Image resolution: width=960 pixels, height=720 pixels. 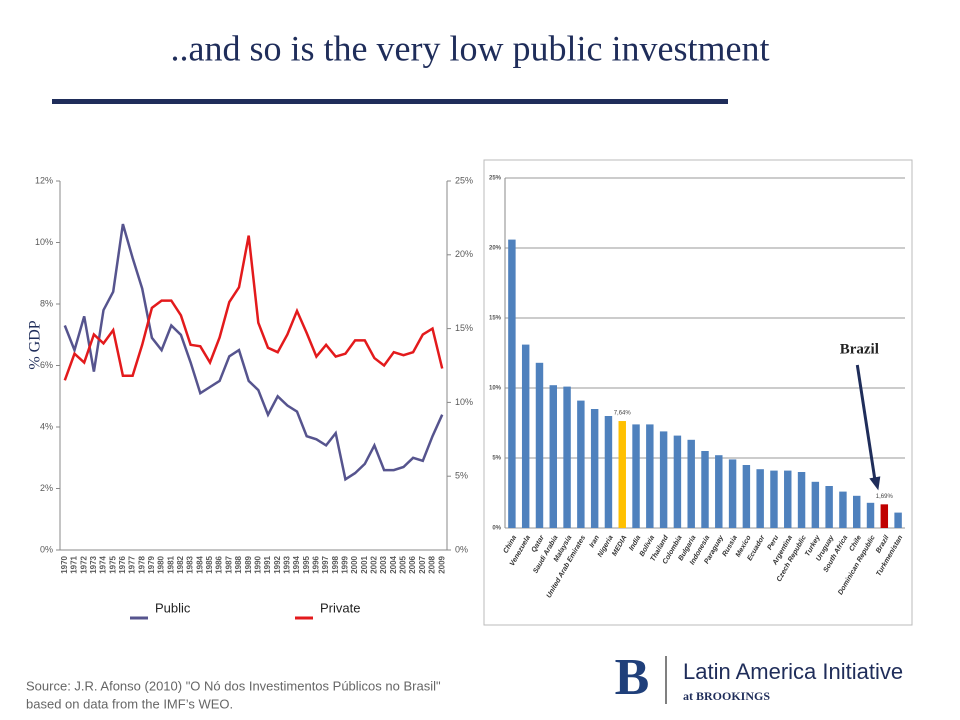 What do you see at coordinates (495, 319) in the screenshot?
I see `y-tick-label: 15%` at bounding box center [495, 319].